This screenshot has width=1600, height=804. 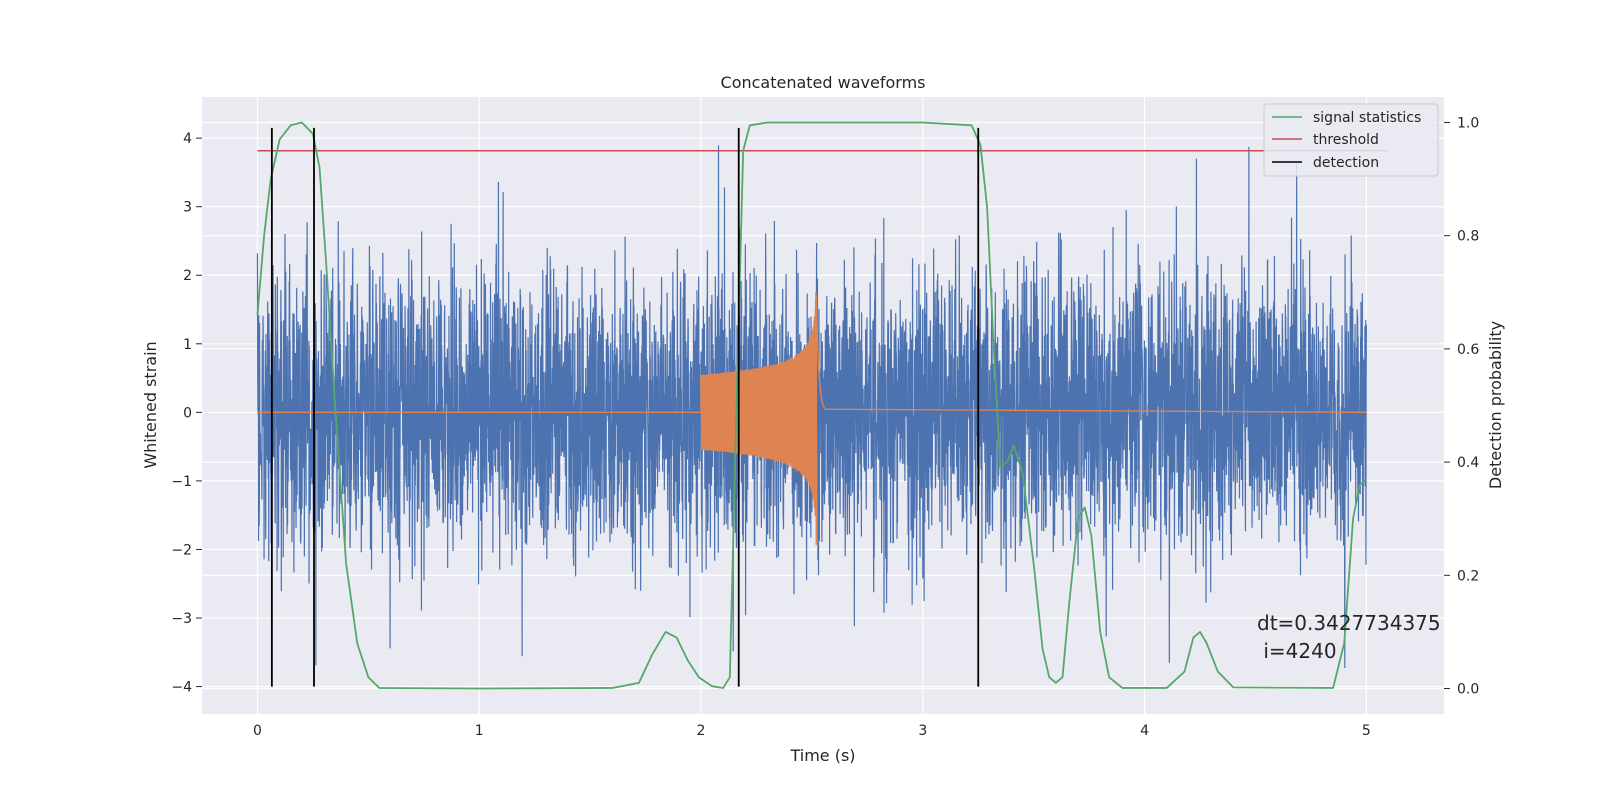 What do you see at coordinates (187, 139) in the screenshot?
I see `y-tick-label: 4` at bounding box center [187, 139].